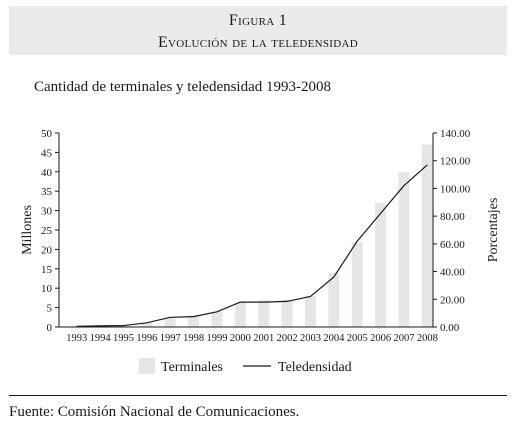 The image size is (519, 429). Describe the element at coordinates (258, 20) in the screenshot. I see `figure-label: Figura 1` at that location.